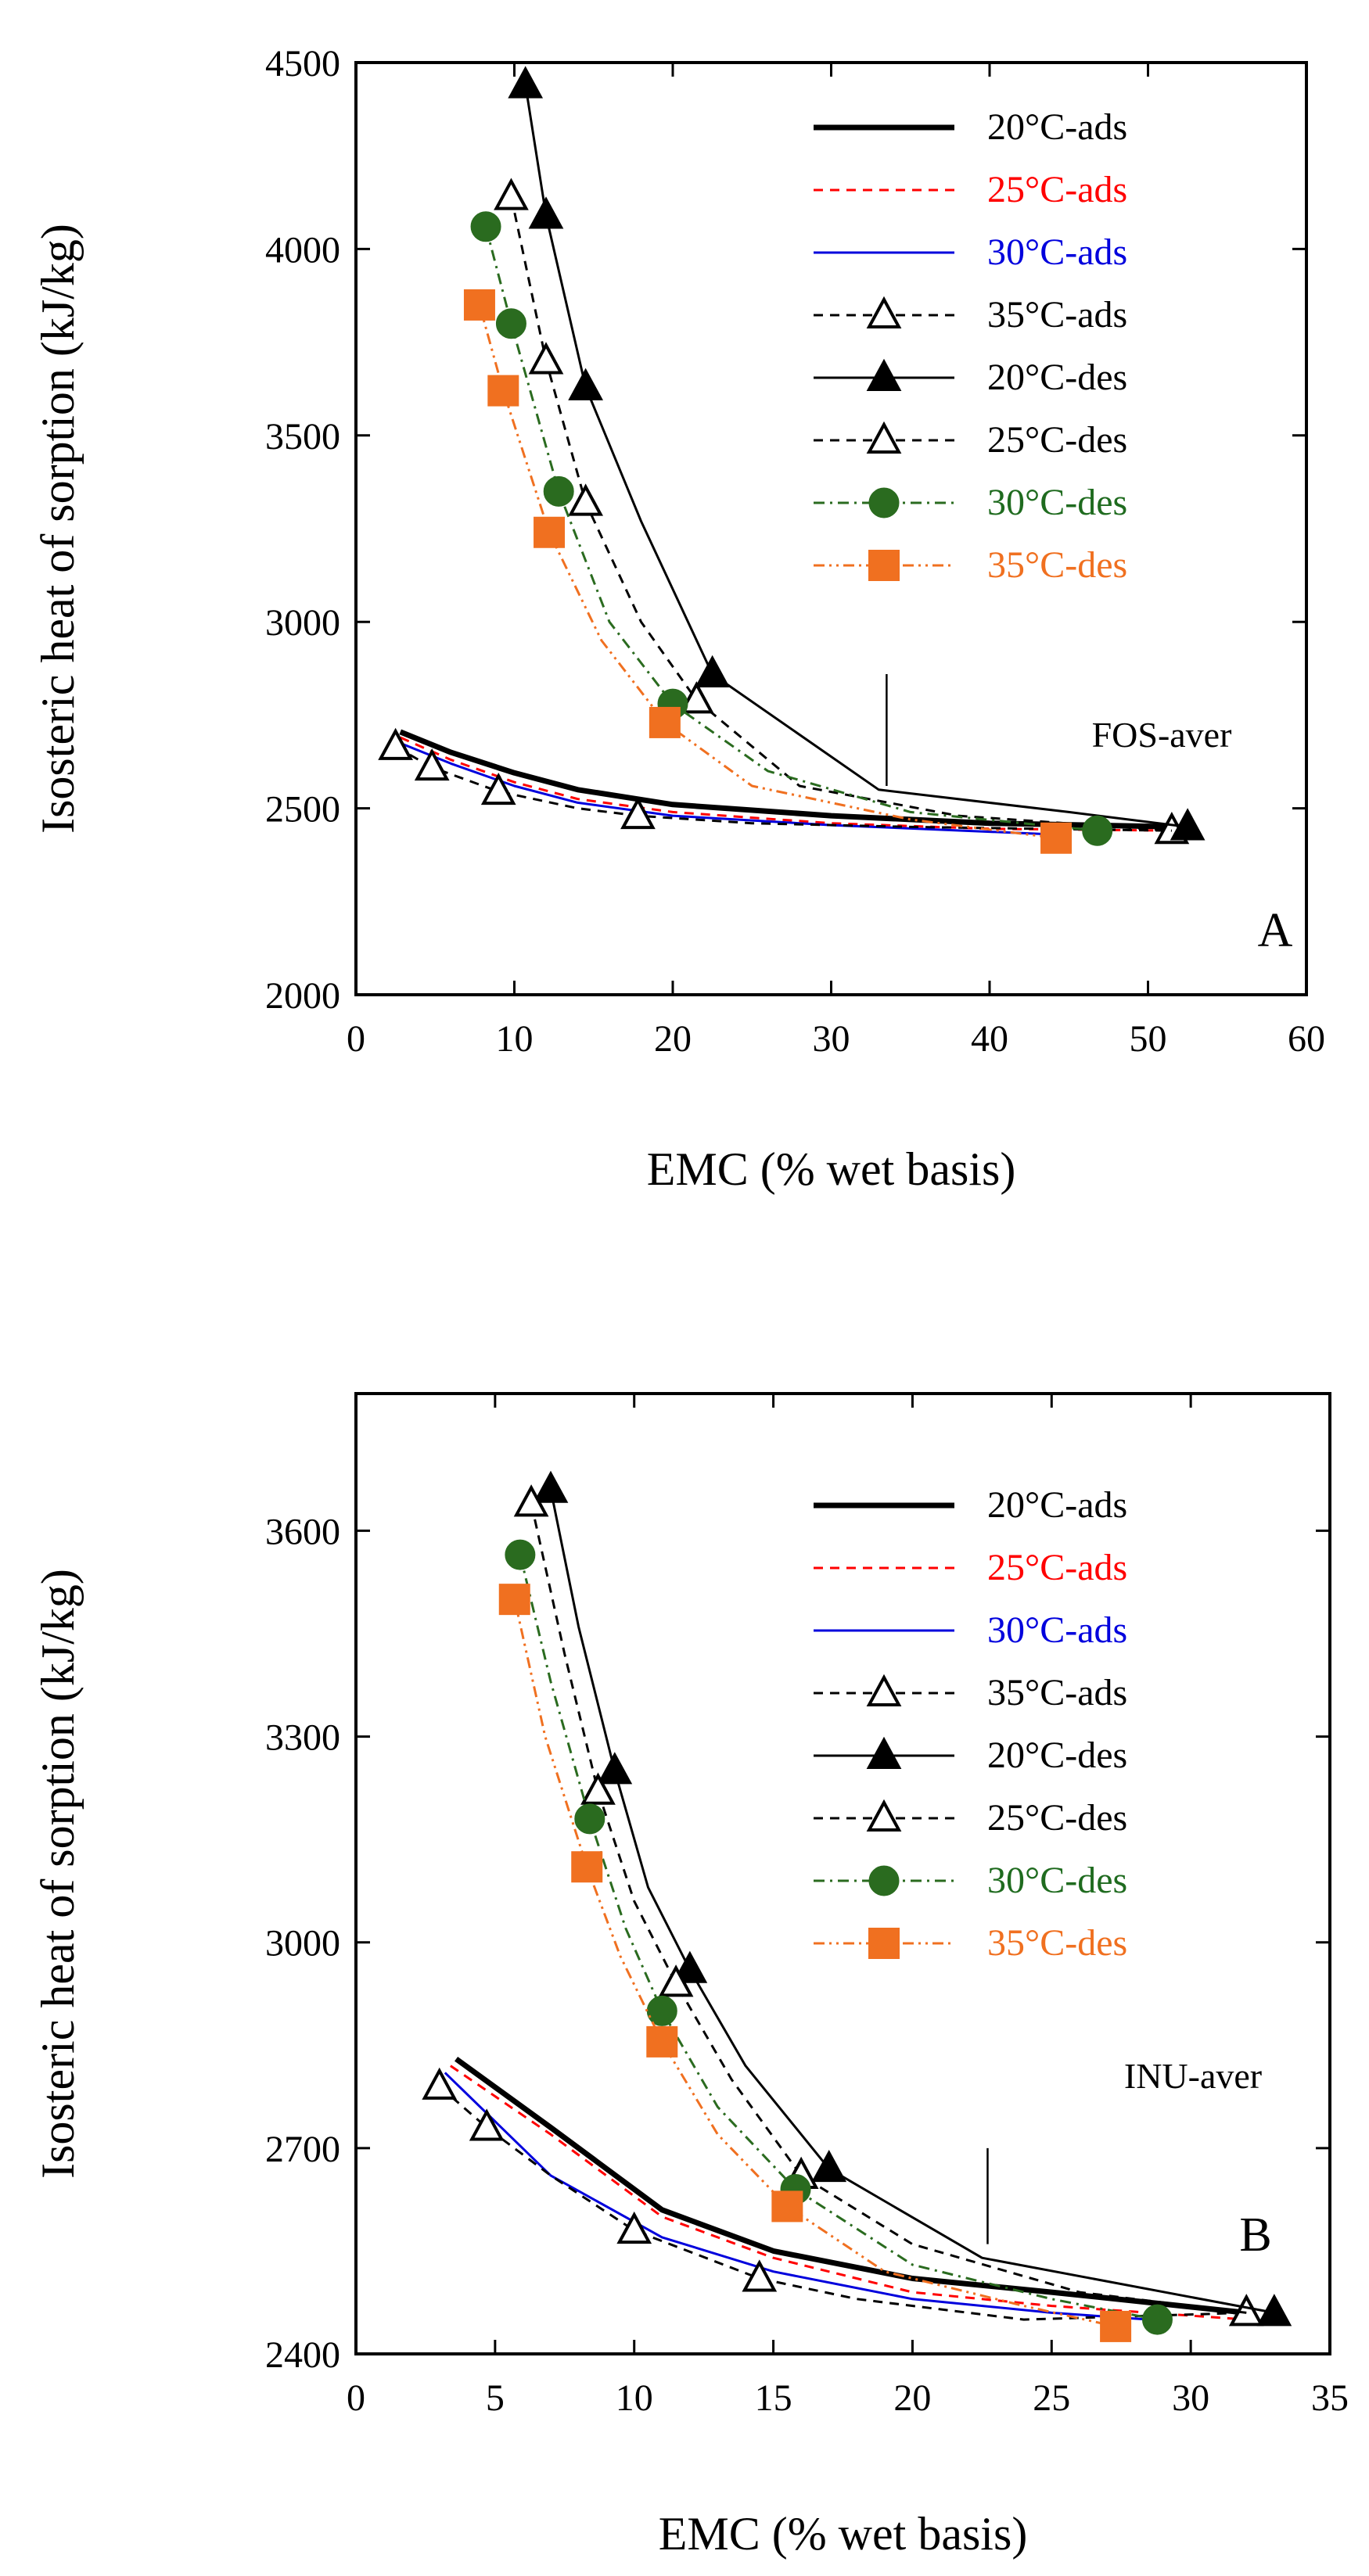 The height and width of the screenshot is (2576, 1369). Describe the element at coordinates (302, 810) in the screenshot. I see `chart-a-y-tick-label: 2500` at that location.